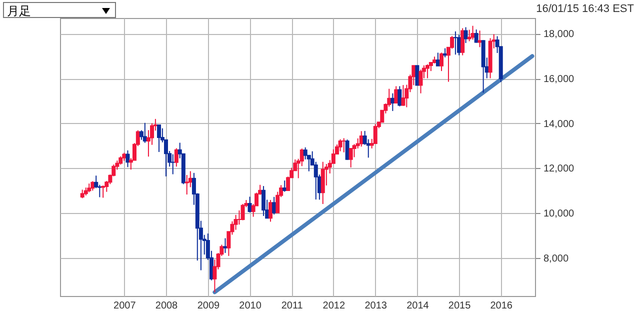  What do you see at coordinates (559, 34) in the screenshot?
I see `y-tick-label: 18,000` at bounding box center [559, 34].